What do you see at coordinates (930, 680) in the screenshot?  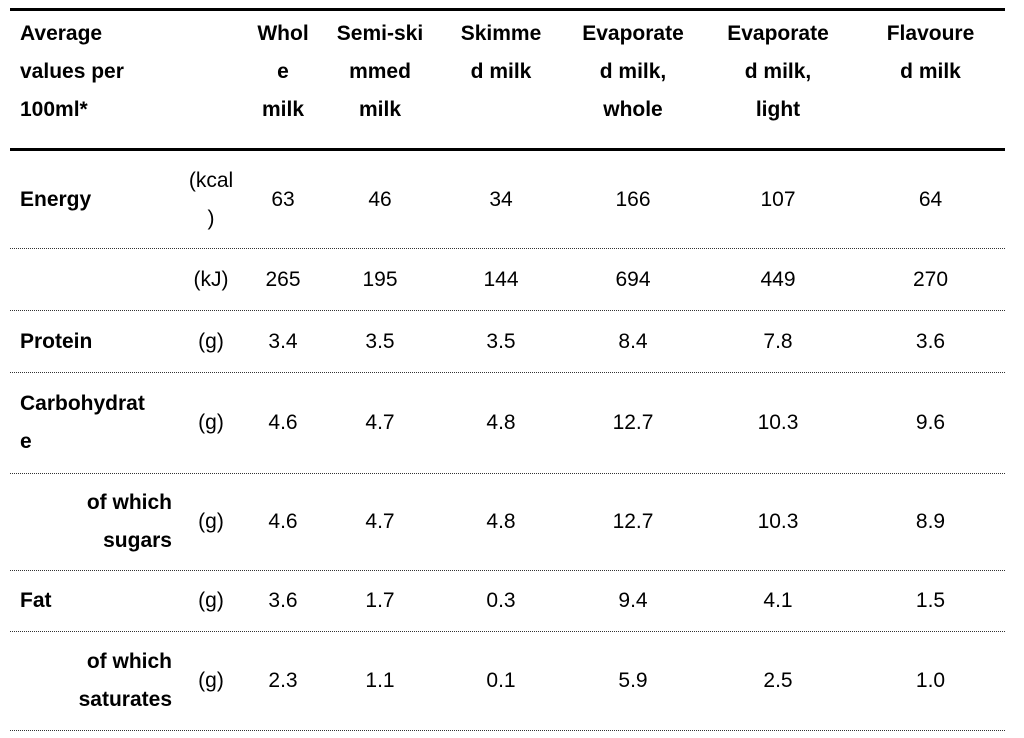 I see `value-cell: 1.0` at bounding box center [930, 680].